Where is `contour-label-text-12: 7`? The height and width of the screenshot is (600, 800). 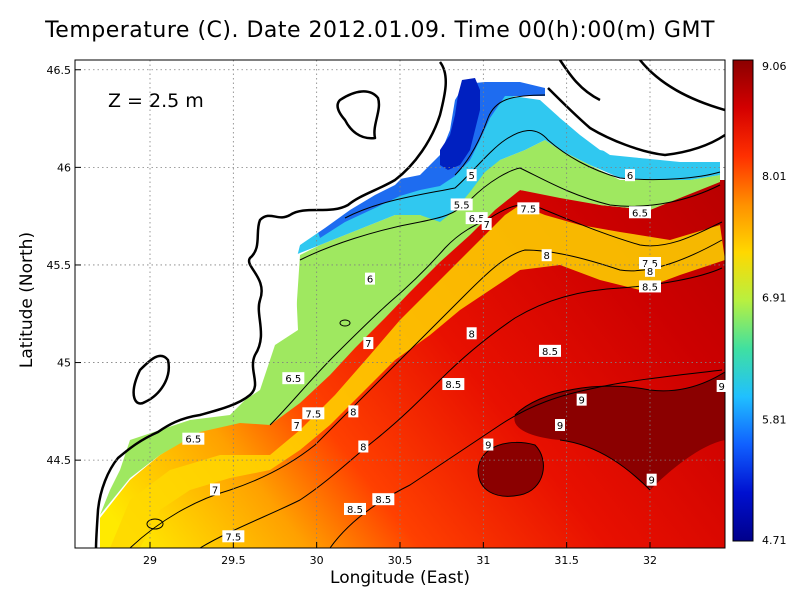
contour-label-text-12: 7 is located at coordinates (368, 344).